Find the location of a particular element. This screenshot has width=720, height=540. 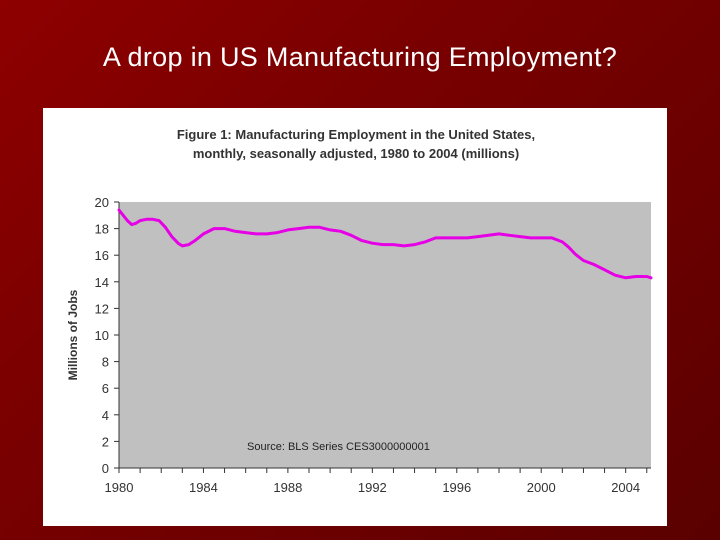

y-tick-label: 12 is located at coordinates (102, 308).